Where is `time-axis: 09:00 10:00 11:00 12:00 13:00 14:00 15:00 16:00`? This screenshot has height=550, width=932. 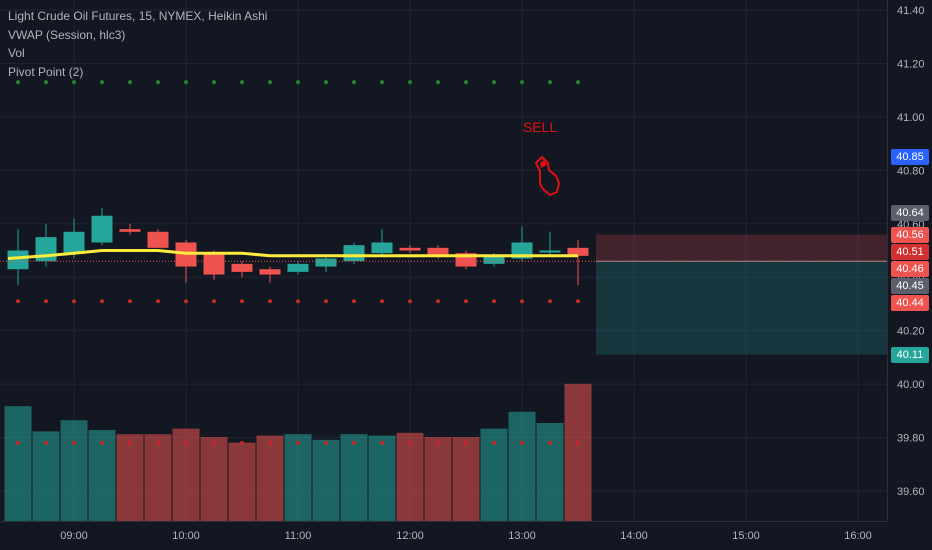
time-axis: 09:00 10:00 11:00 12:00 13:00 14:00 15:00 16:00 is located at coordinates (466, 536).